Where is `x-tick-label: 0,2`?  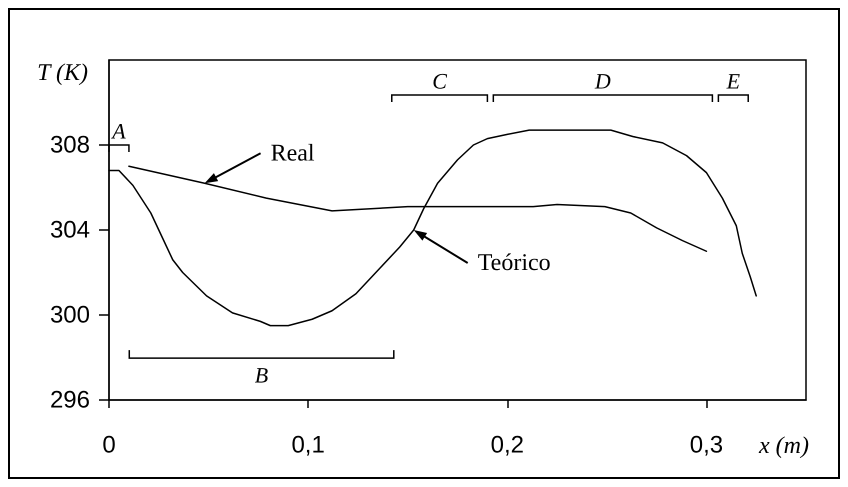
x-tick-label: 0,2 is located at coordinates (507, 445).